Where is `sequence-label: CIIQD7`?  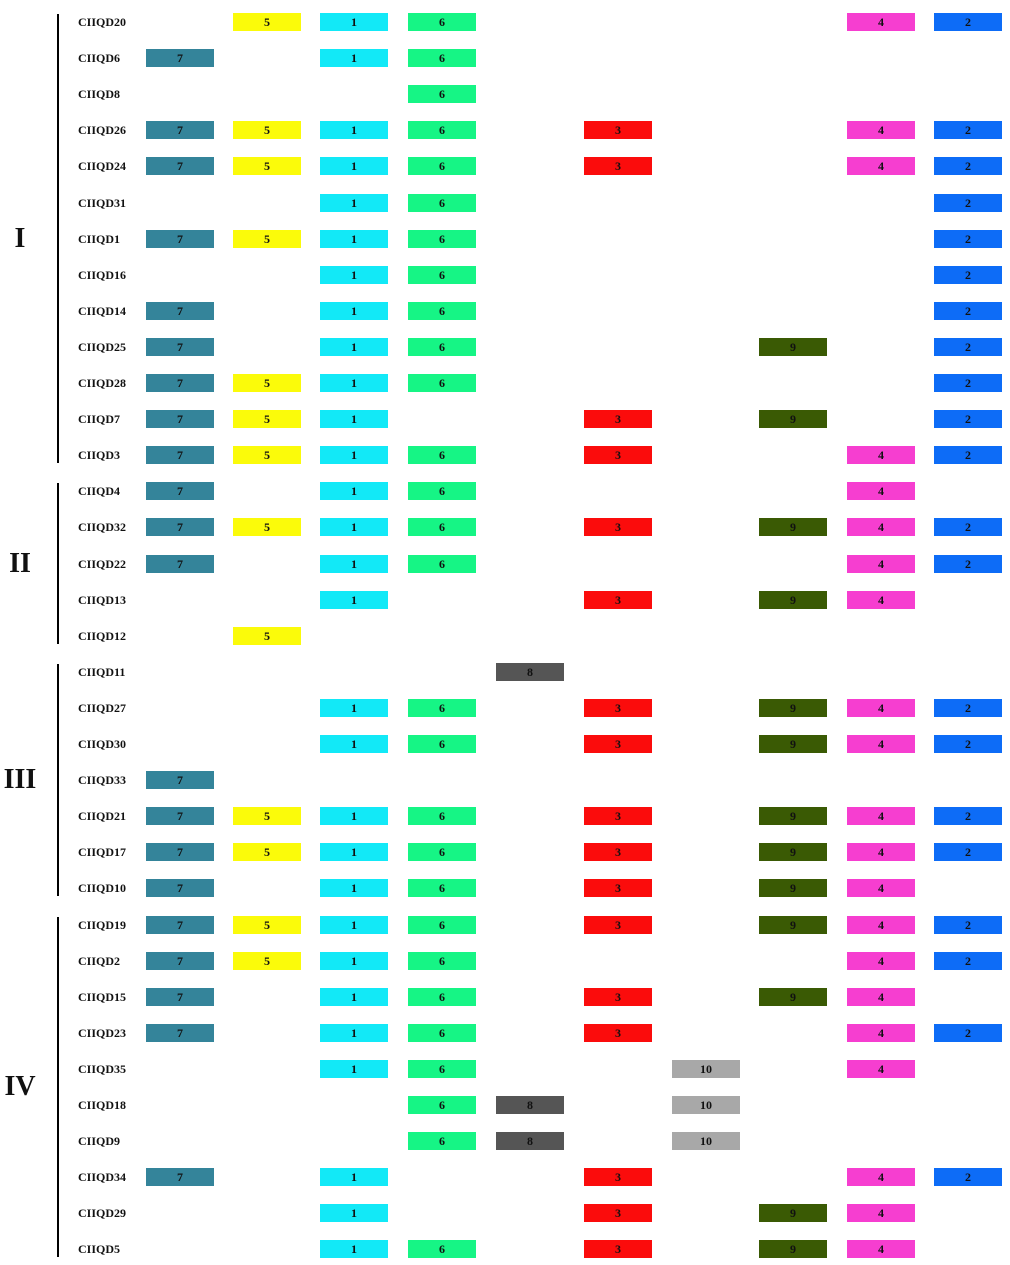 sequence-label: CIIQD7 is located at coordinates (99, 419).